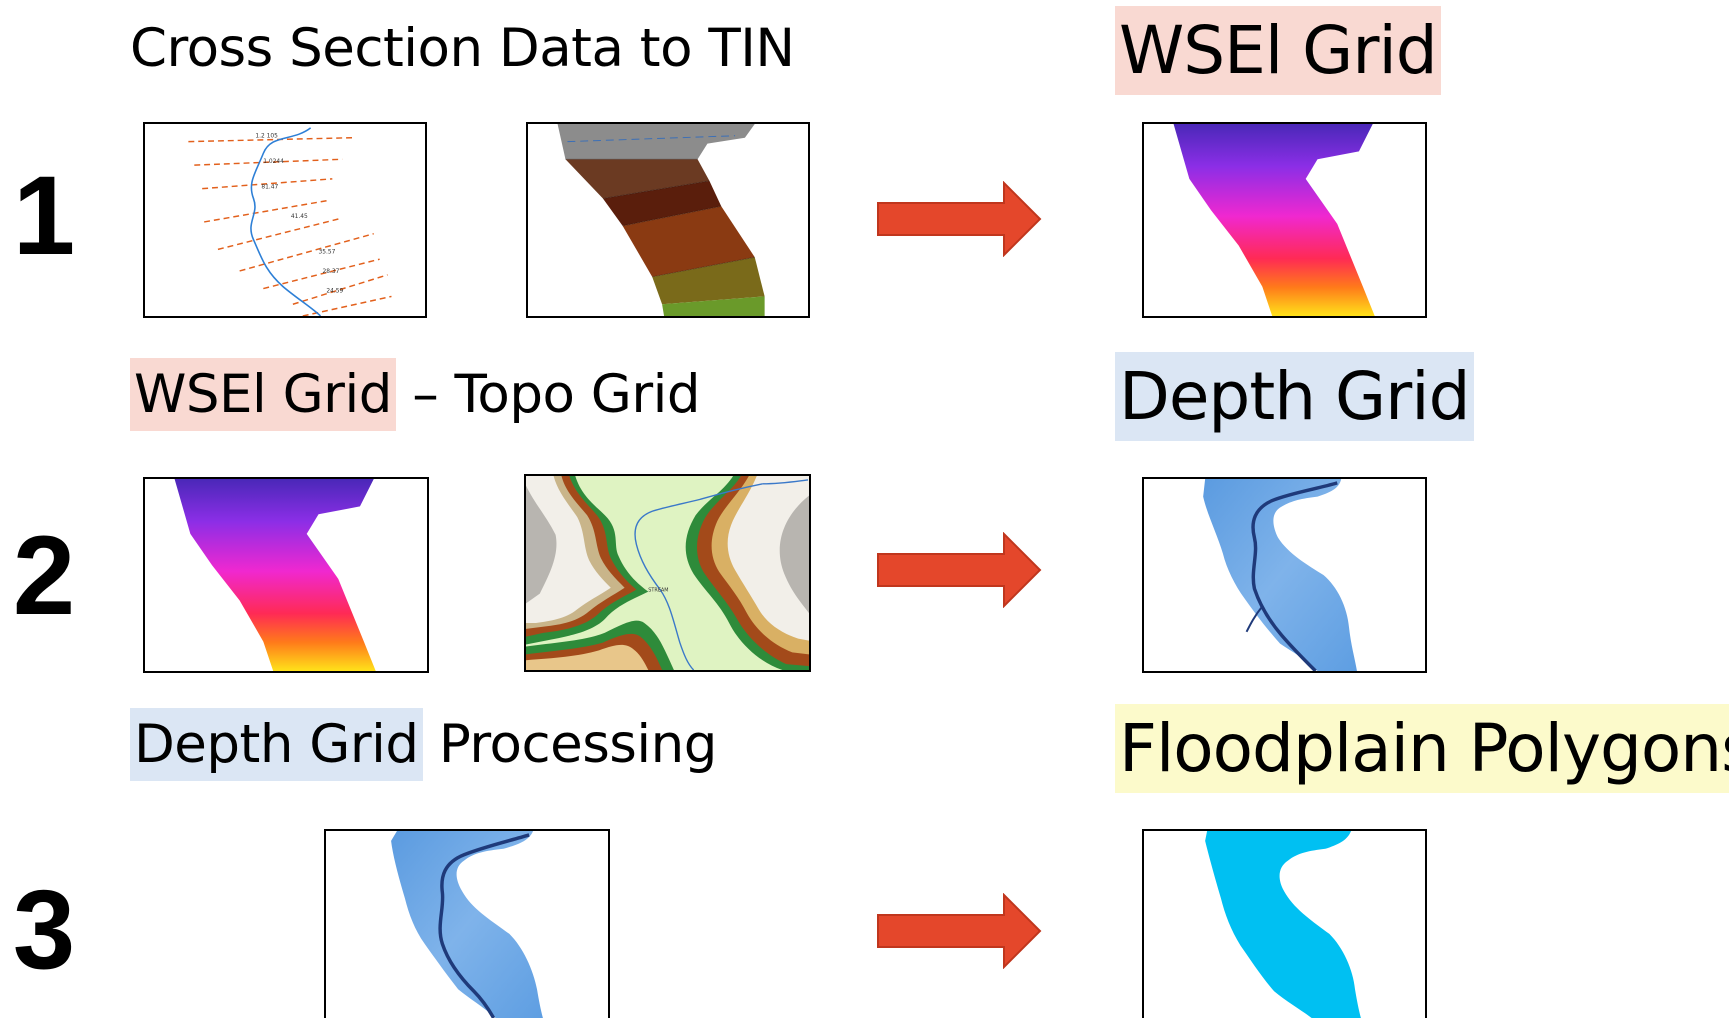 The height and width of the screenshot is (1018, 1729). I want to click on arrow-3-icon, so click(959, 931).